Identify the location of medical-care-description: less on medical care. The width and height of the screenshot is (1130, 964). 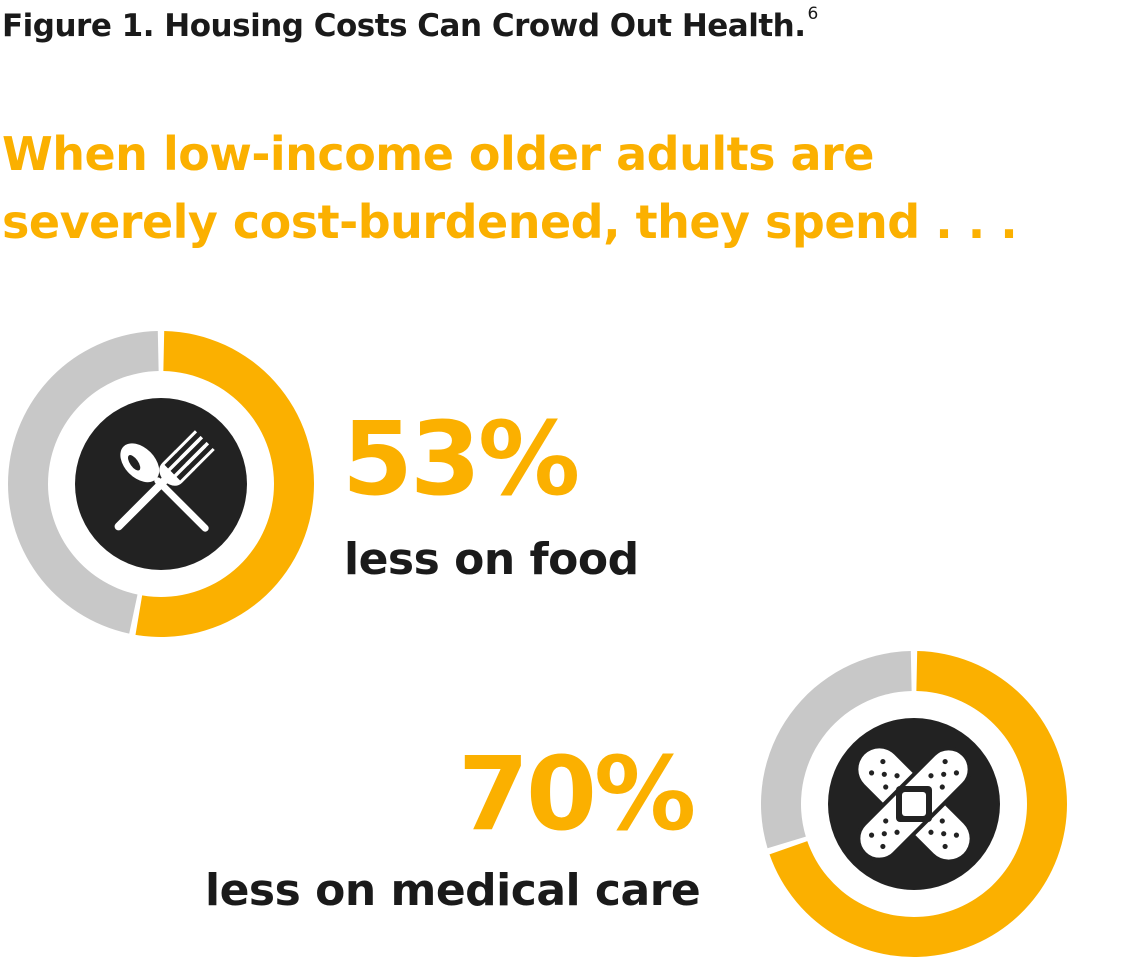
(453, 890).